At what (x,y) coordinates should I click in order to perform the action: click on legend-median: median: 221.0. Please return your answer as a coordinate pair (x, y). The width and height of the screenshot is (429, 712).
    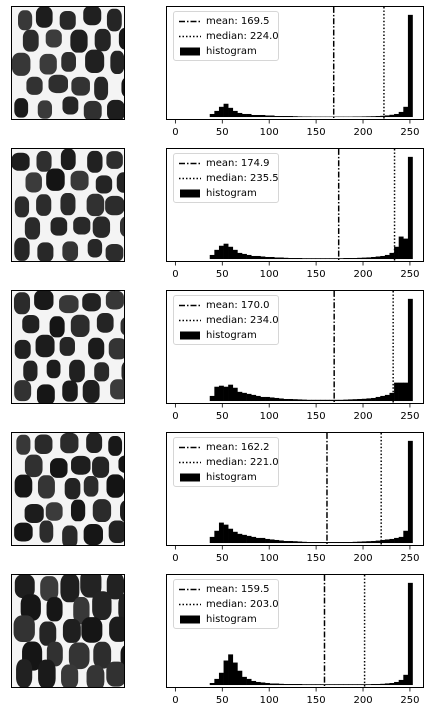
    Looking at the image, I should click on (228, 462).